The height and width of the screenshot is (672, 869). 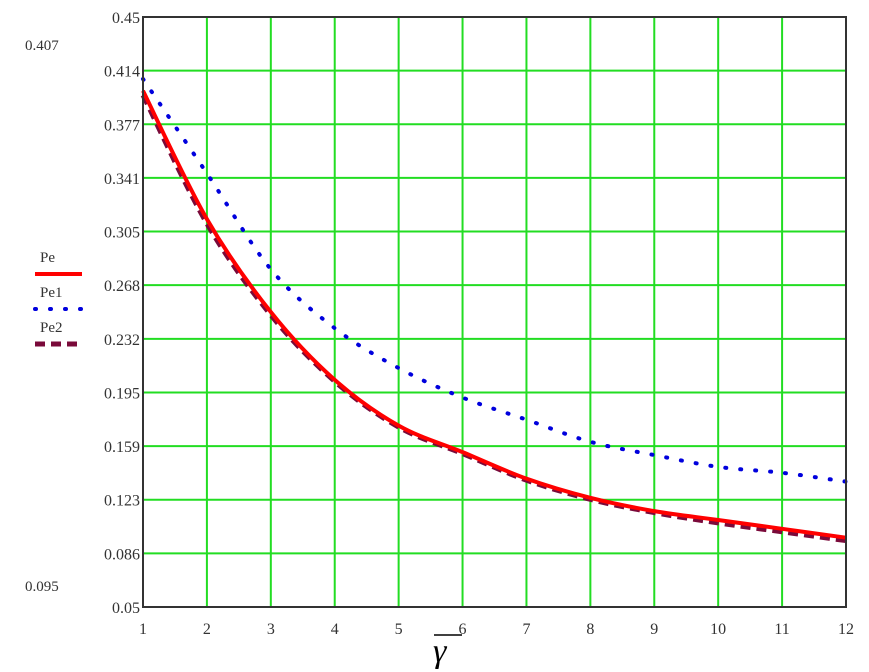 What do you see at coordinates (51, 328) in the screenshot?
I see `legend-label: Pe2` at bounding box center [51, 328].